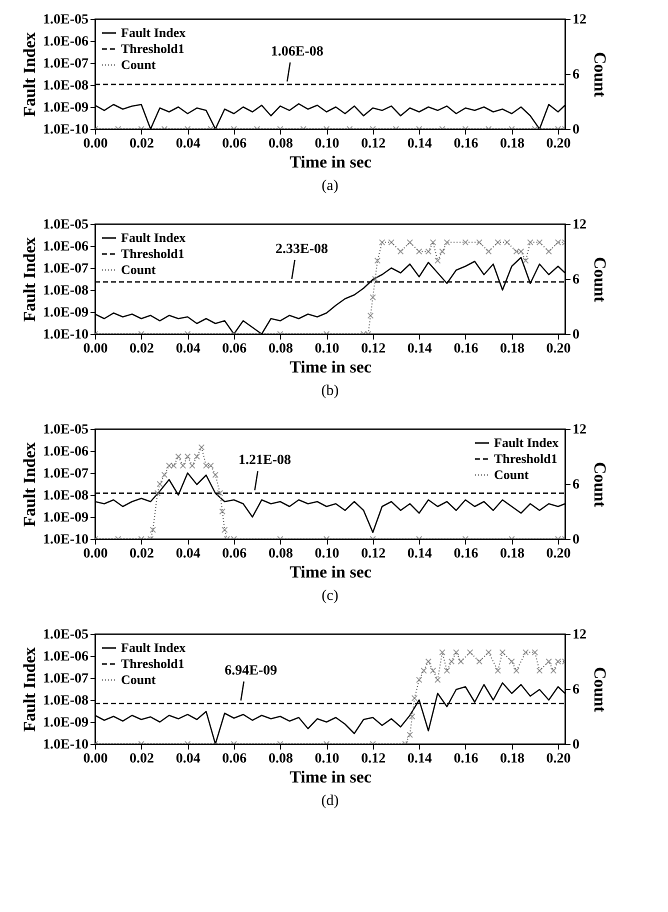 The image size is (668, 912). What do you see at coordinates (297, 52) in the screenshot?
I see `annotation: 1.06E-08` at bounding box center [297, 52].